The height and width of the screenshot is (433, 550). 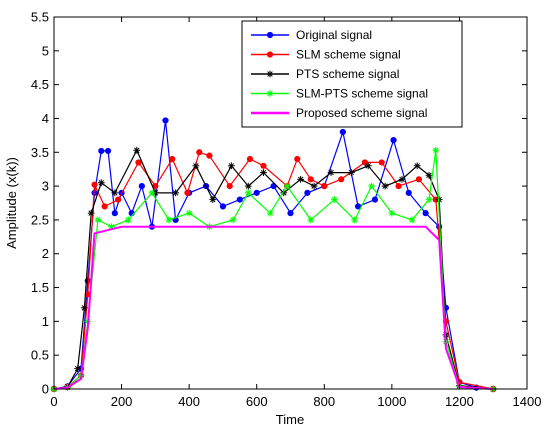 I want to click on legend-label: Original signal, so click(x=334, y=35).